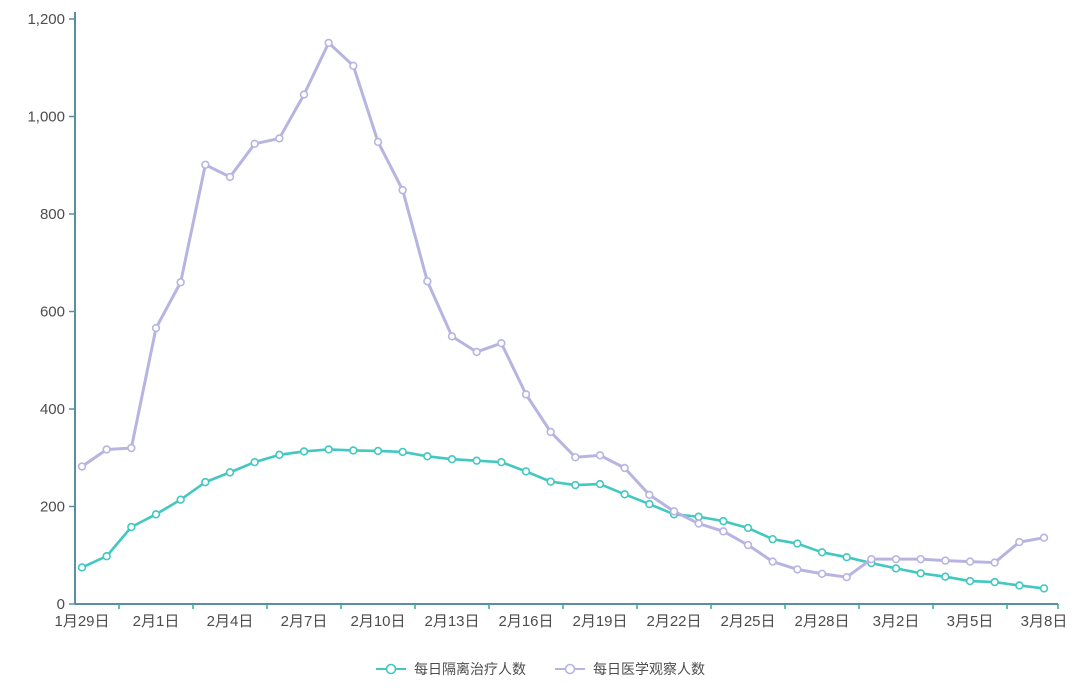 This screenshot has height=690, width=1080. I want to click on legend-item-label: 每日医学观察人数, so click(649, 669).